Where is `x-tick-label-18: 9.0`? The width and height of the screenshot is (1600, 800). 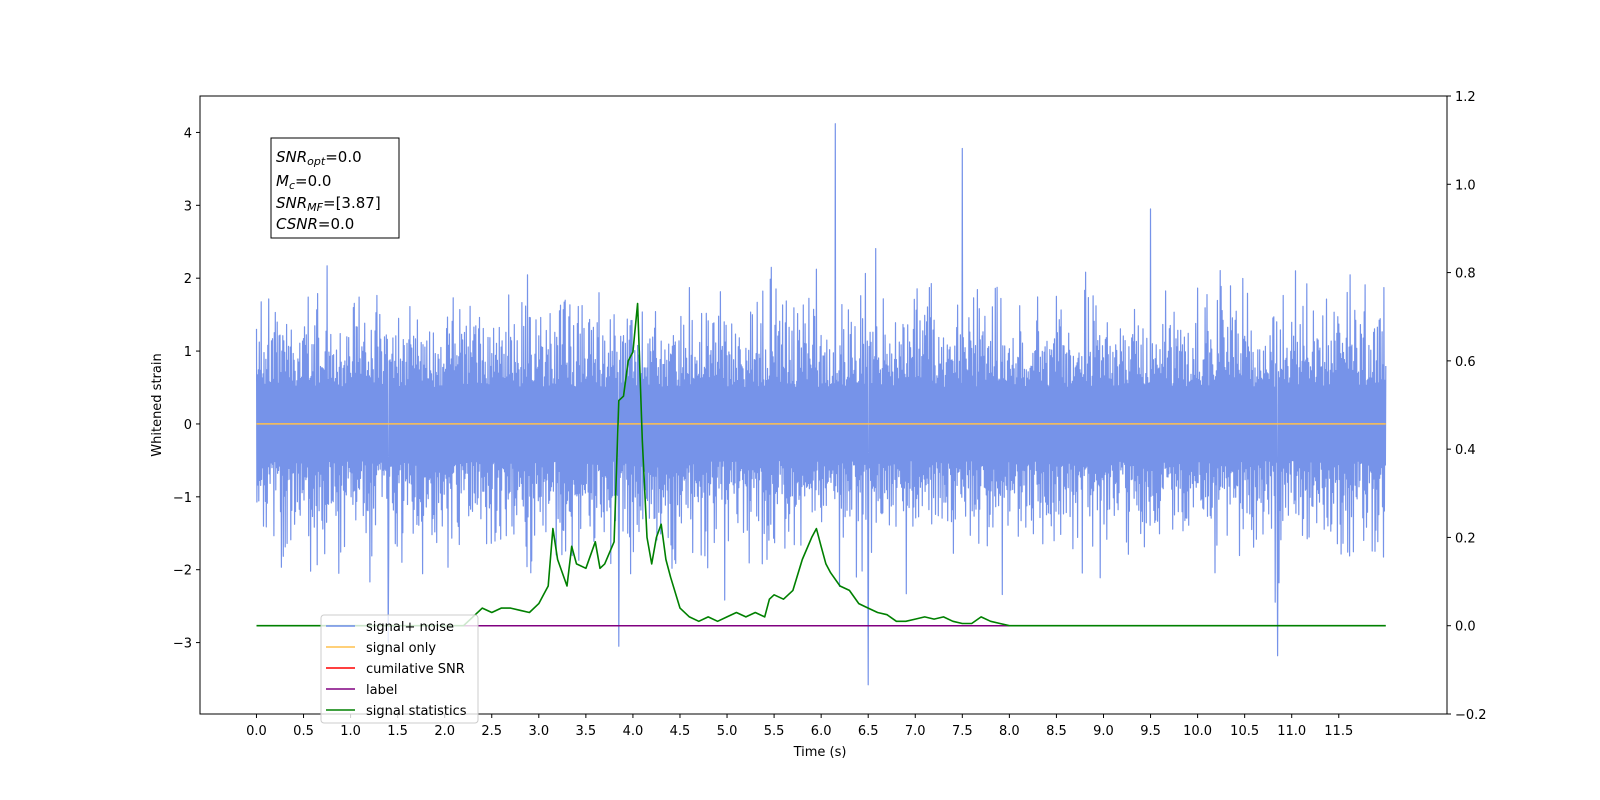 x-tick-label-18: 9.0 is located at coordinates (1103, 731).